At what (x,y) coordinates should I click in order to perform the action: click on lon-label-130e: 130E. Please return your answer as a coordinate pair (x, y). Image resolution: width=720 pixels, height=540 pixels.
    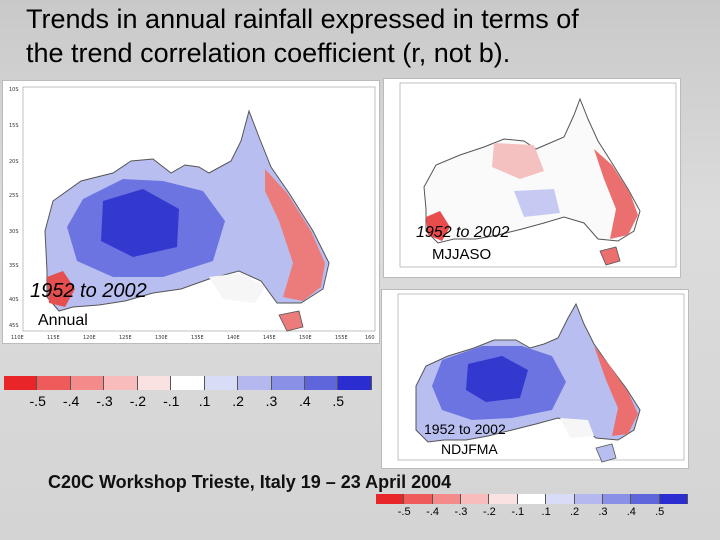
    Looking at the image, I should click on (161, 338).